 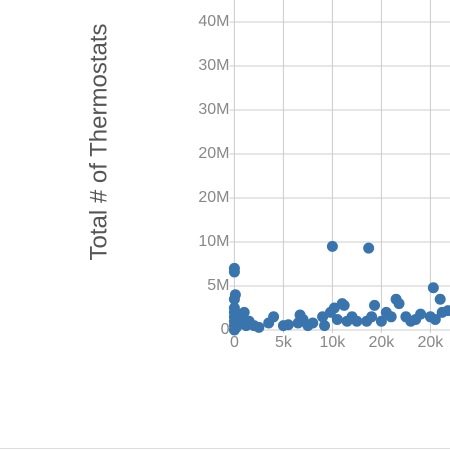 What do you see at coordinates (213, 21) in the screenshot?
I see `y-tick-label: 40M` at bounding box center [213, 21].